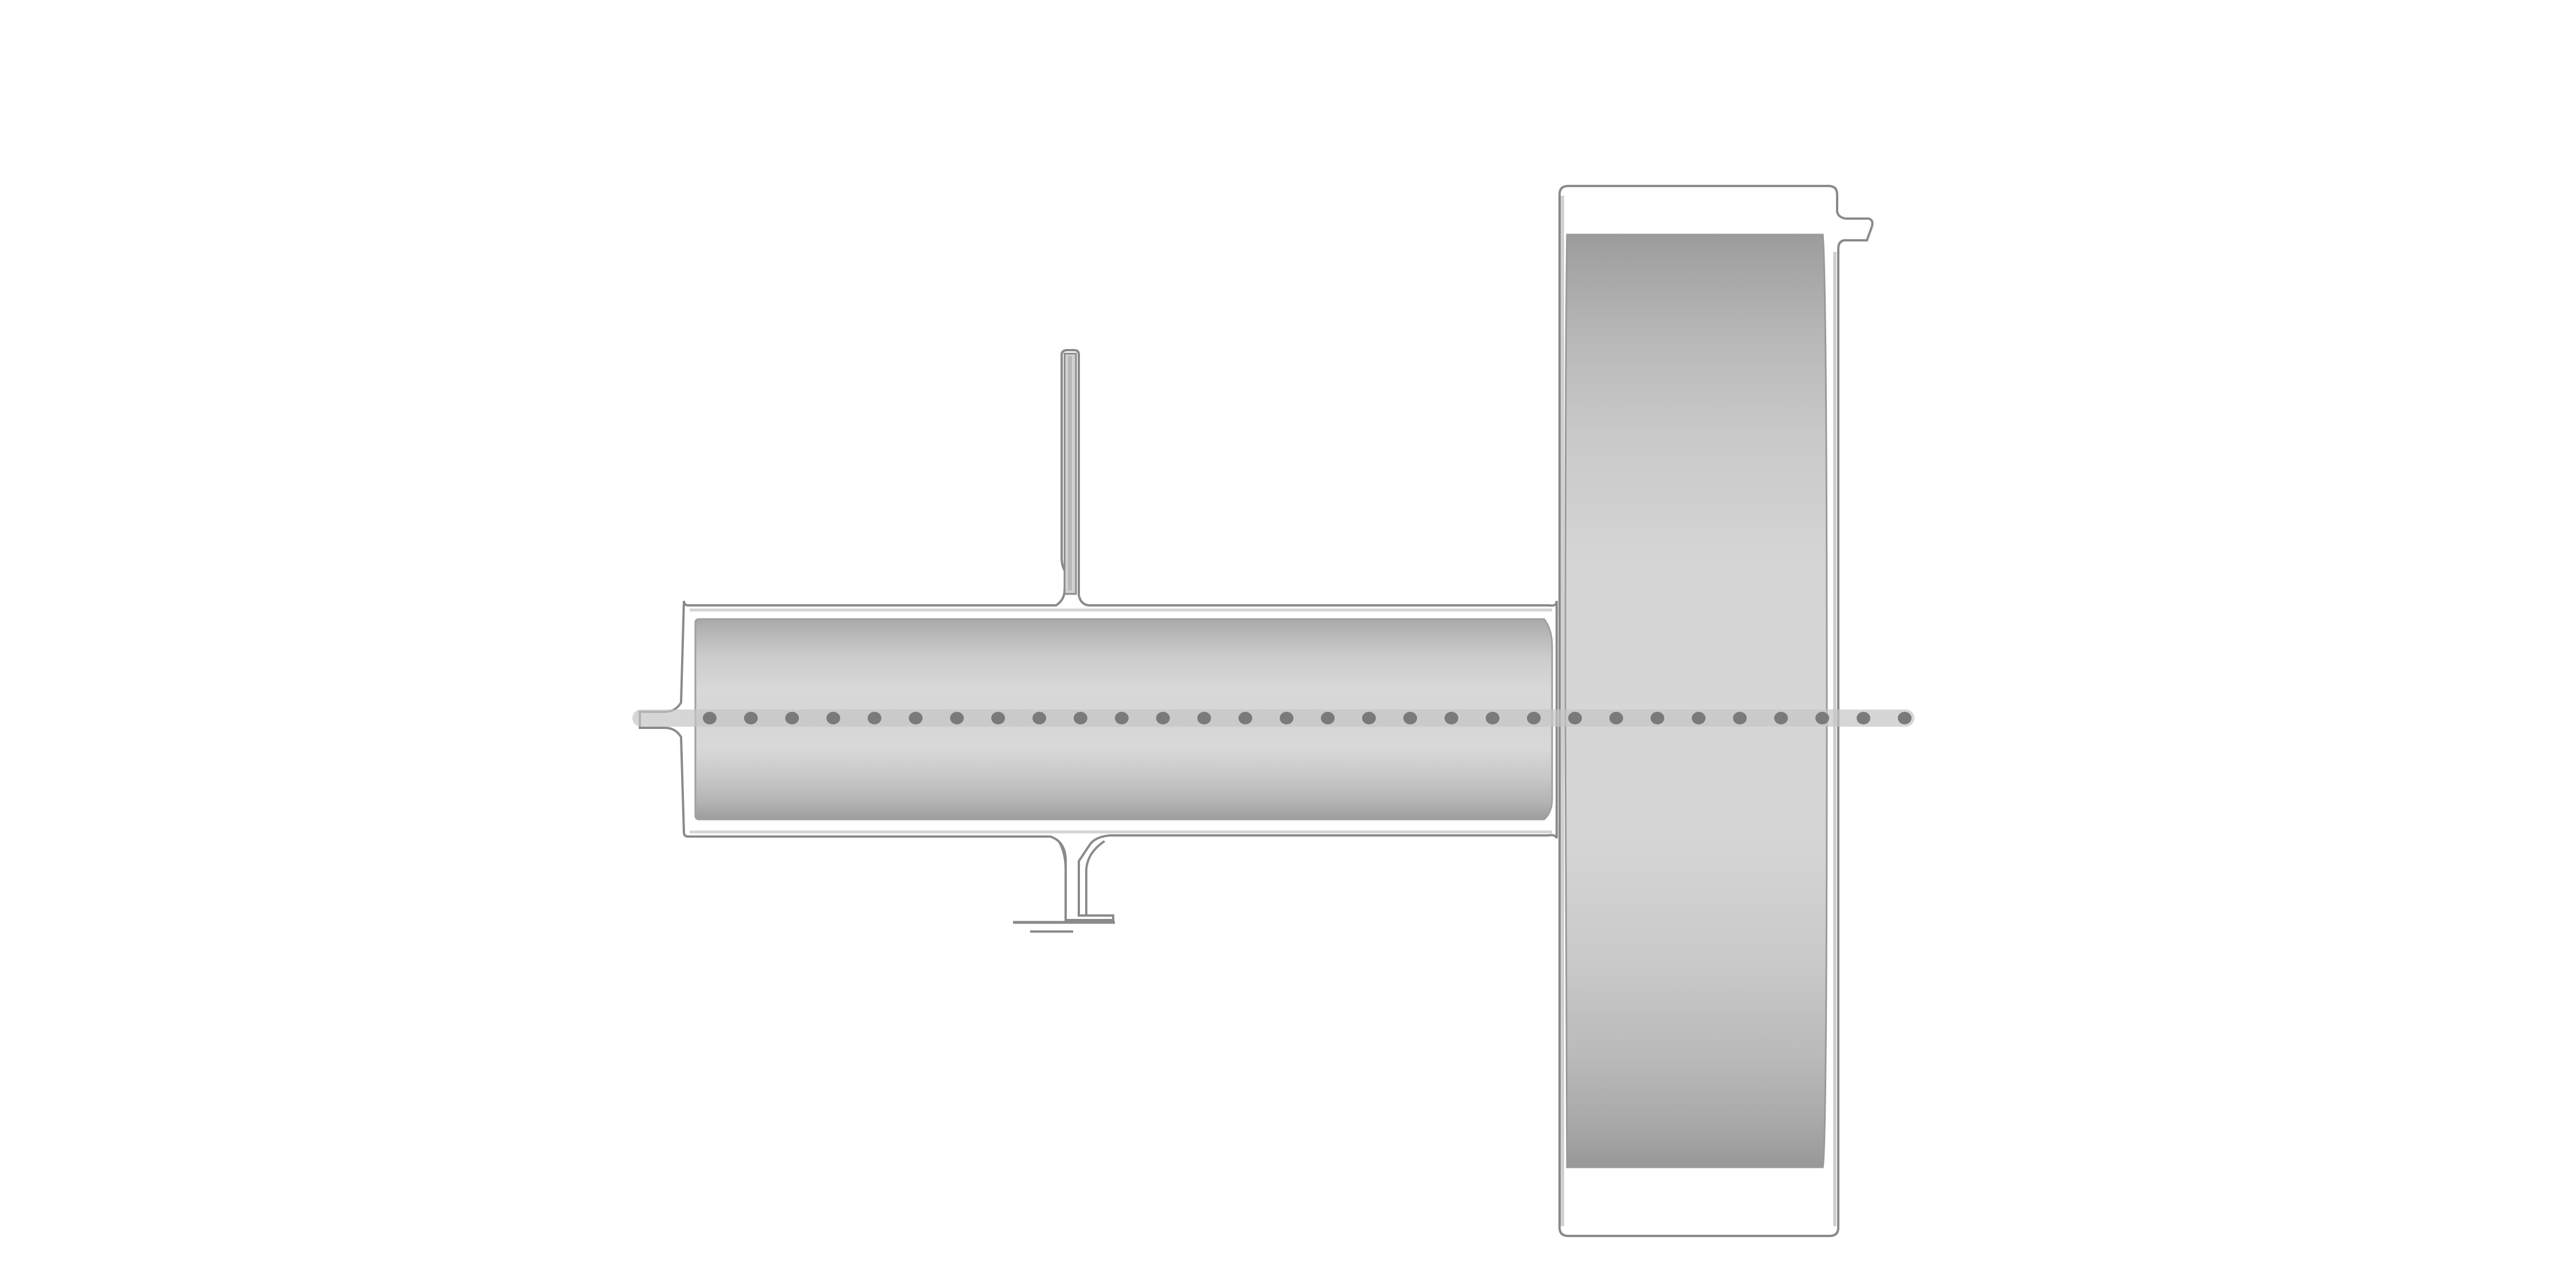  I want to click on centerline-axis, so click(1273, 718).